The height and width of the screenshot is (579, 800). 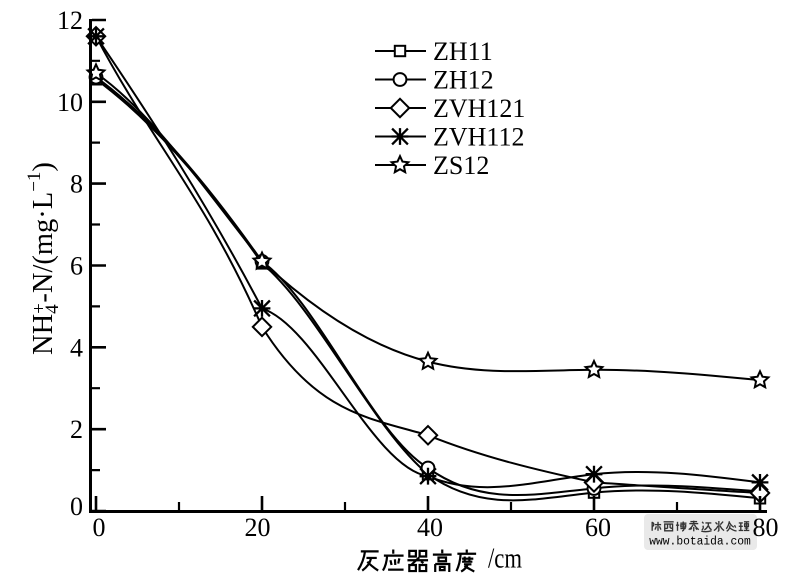 What do you see at coordinates (430, 527) in the screenshot?
I see `svg-text: 40` at bounding box center [430, 527].